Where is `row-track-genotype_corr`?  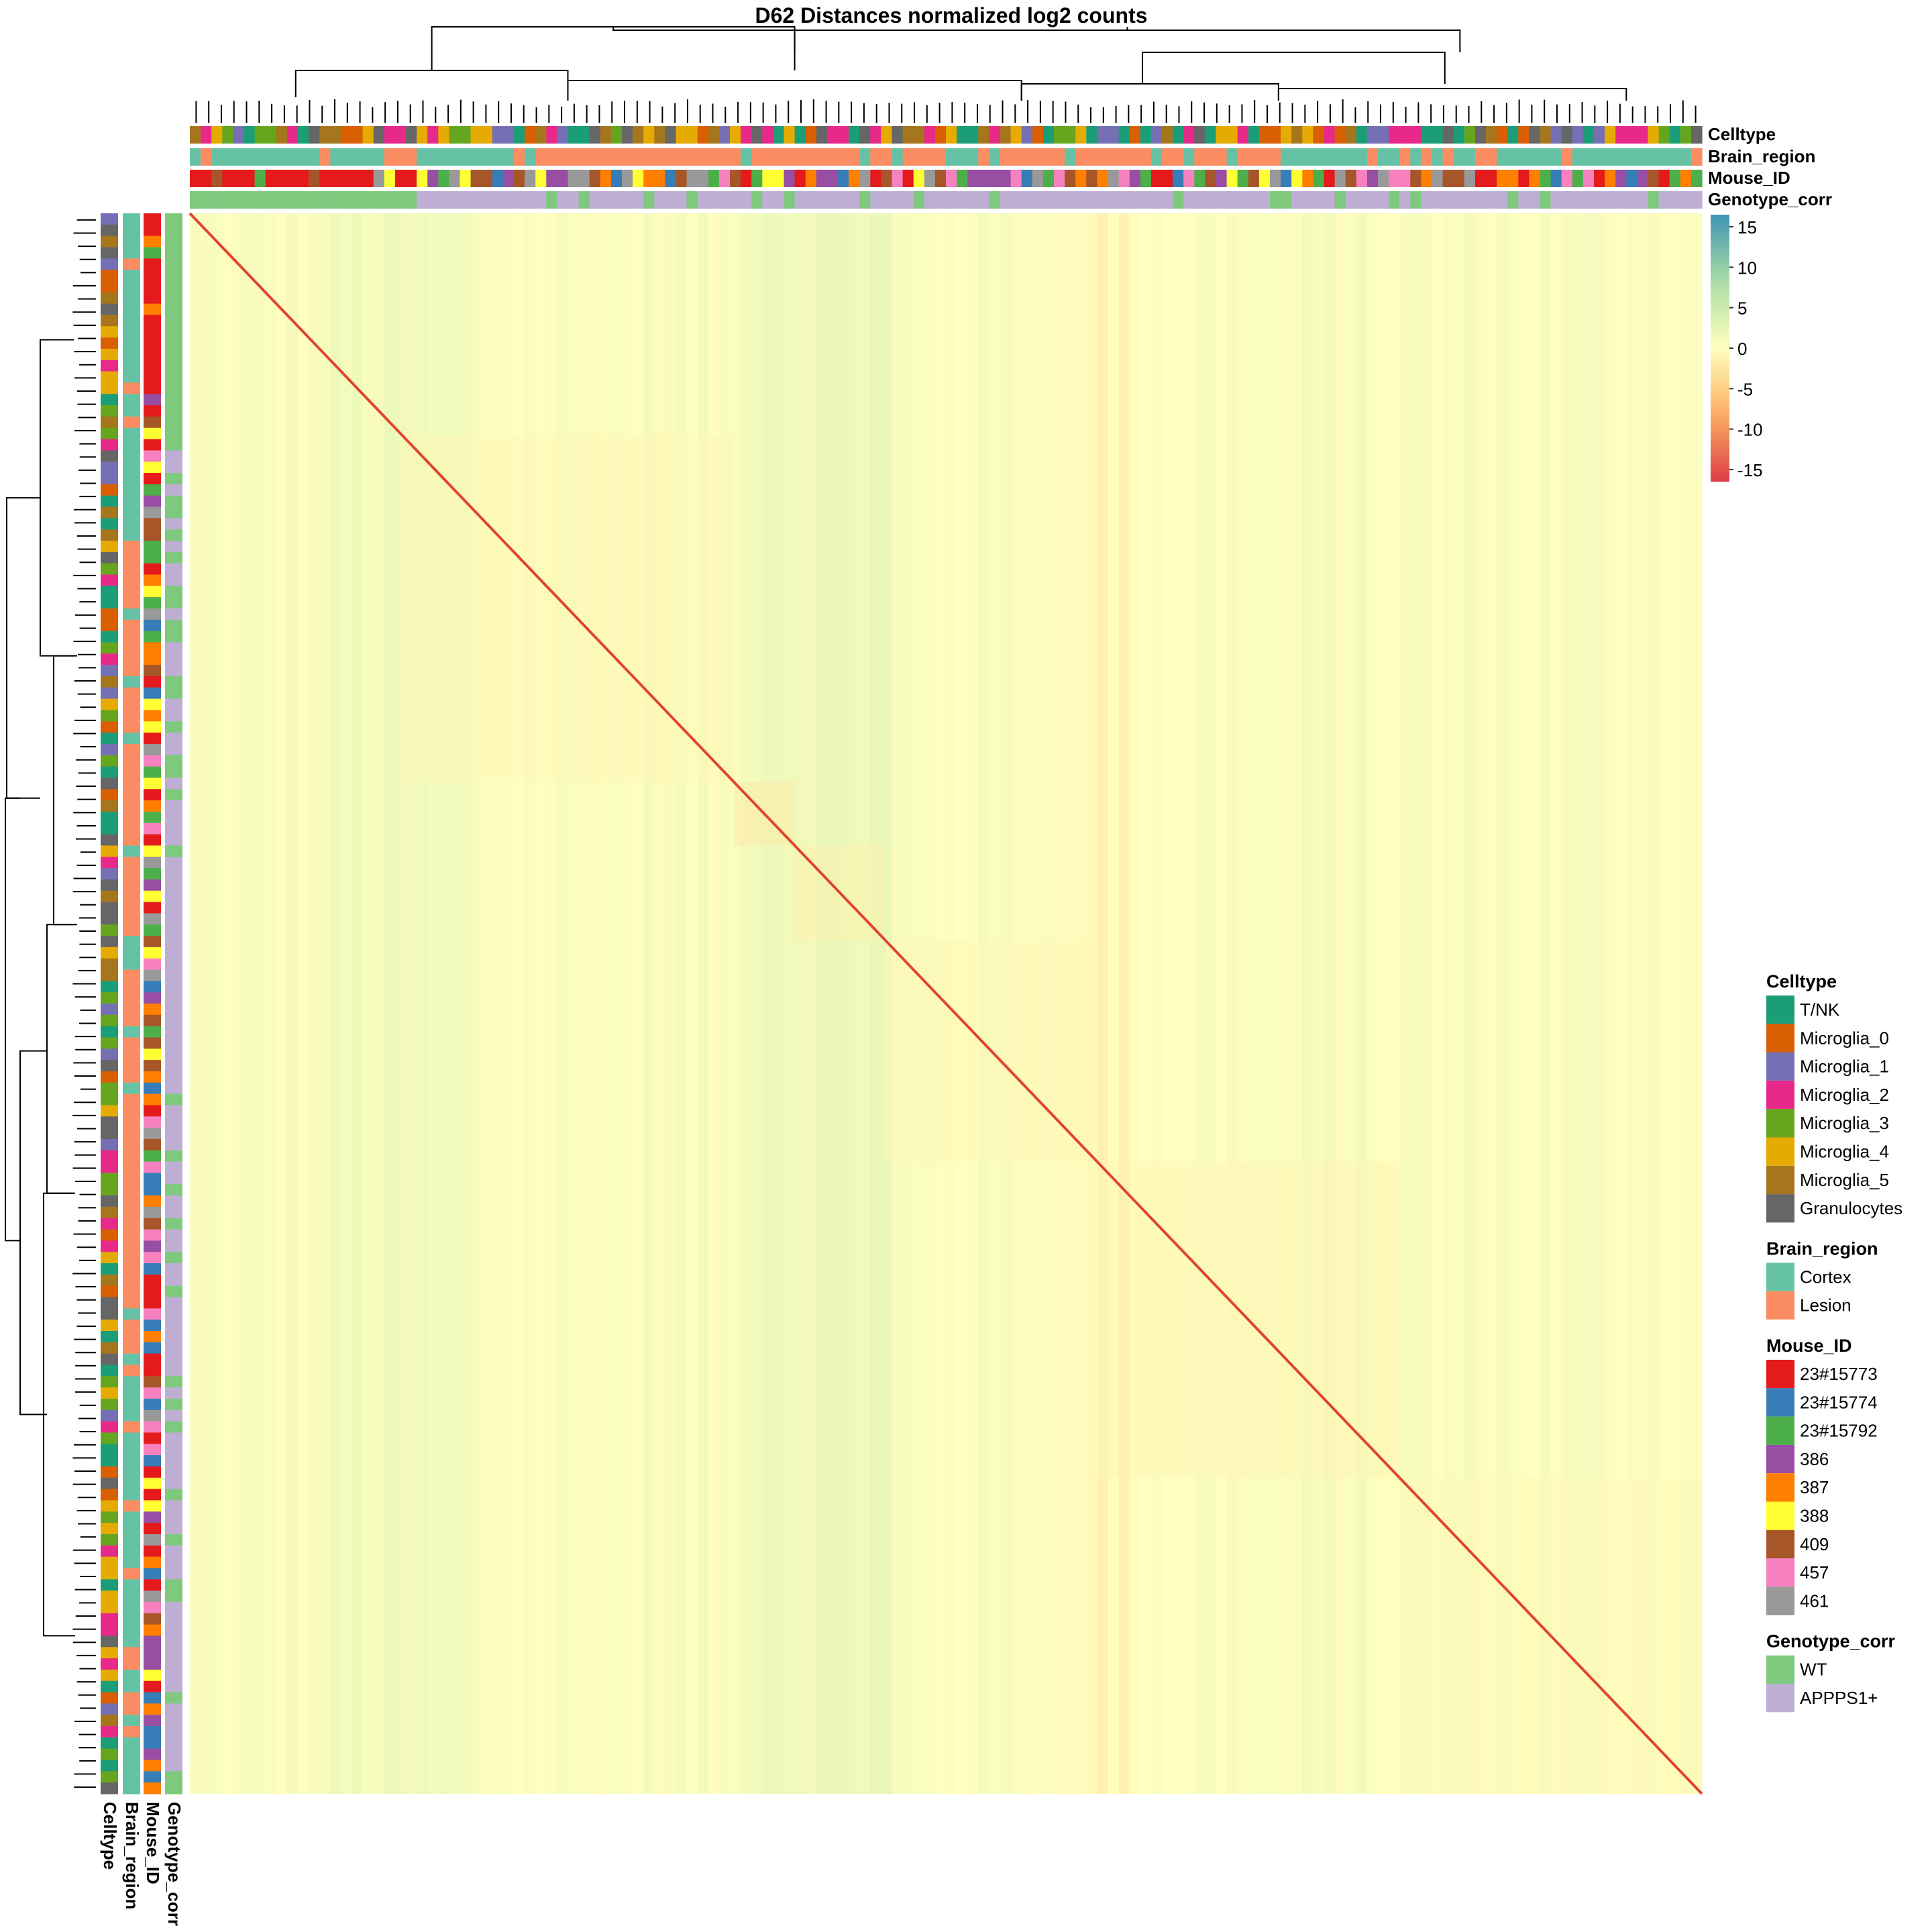
row-track-genotype_corr is located at coordinates (173, 1003).